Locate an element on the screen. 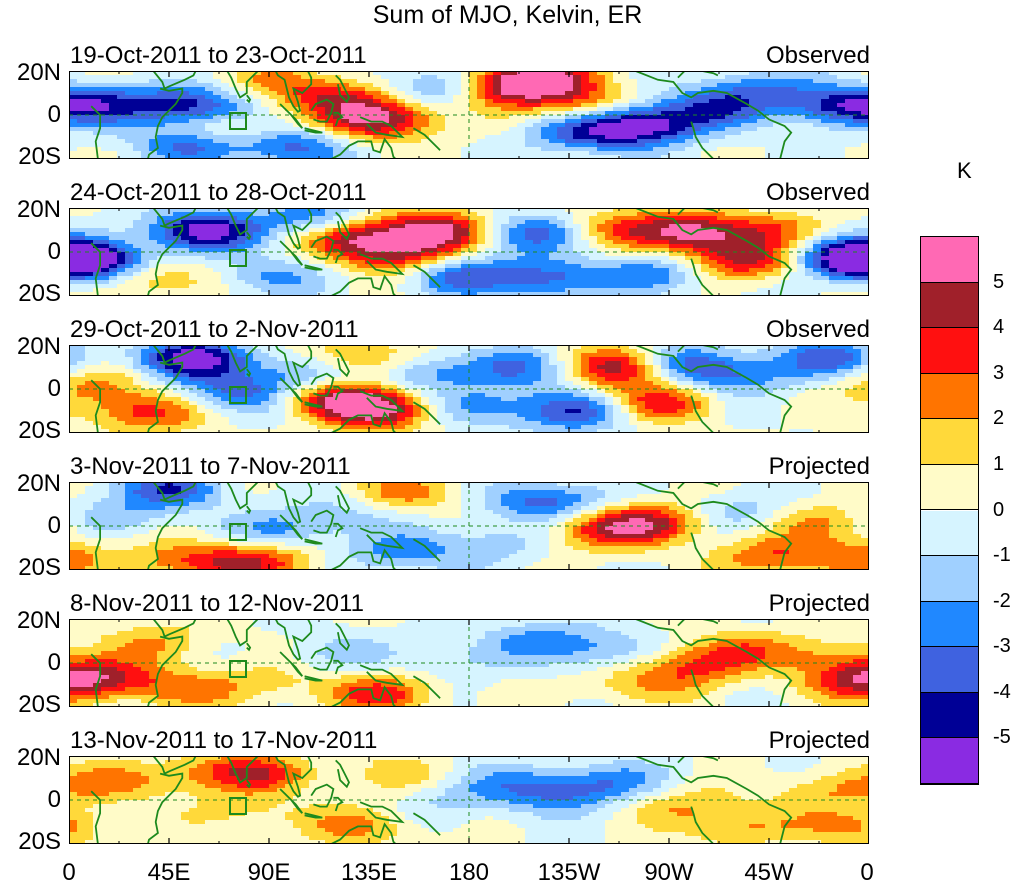 The image size is (1015, 889). lon-tick-label: 135W is located at coordinates (569, 872).